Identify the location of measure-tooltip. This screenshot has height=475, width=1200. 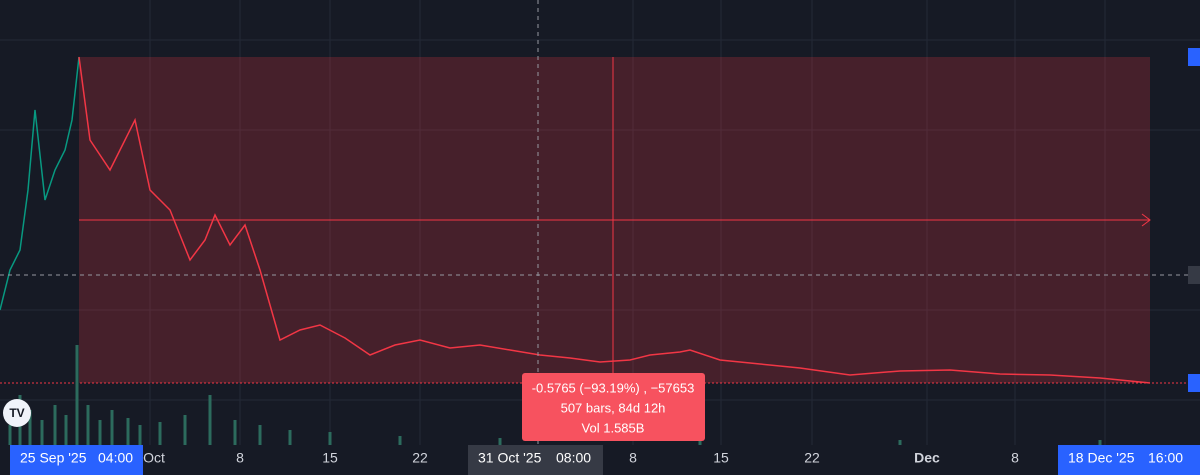
(613, 407).